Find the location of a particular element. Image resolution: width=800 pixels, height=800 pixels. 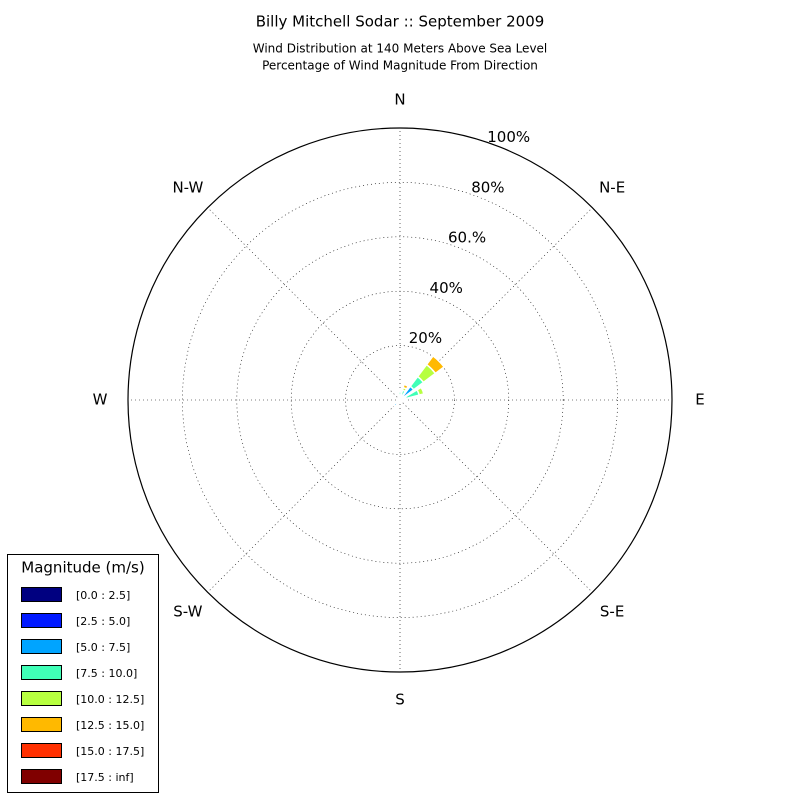

direction-label: E is located at coordinates (699, 400).